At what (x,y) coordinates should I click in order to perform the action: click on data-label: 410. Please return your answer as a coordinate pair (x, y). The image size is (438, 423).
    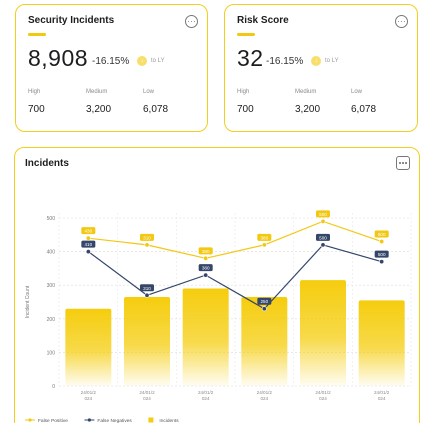
    Looking at the image, I should click on (88, 244).